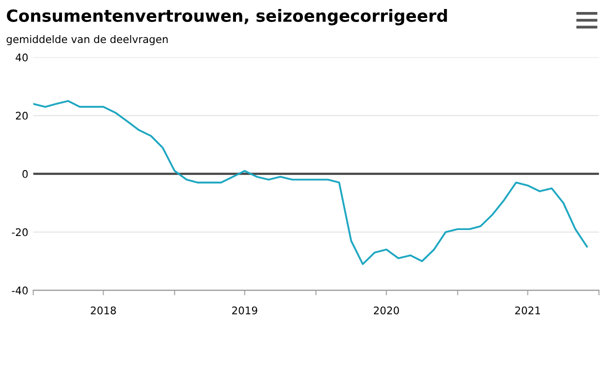  I want to click on chart-subtitle: gemiddelde van de deelvragen, so click(87, 40).